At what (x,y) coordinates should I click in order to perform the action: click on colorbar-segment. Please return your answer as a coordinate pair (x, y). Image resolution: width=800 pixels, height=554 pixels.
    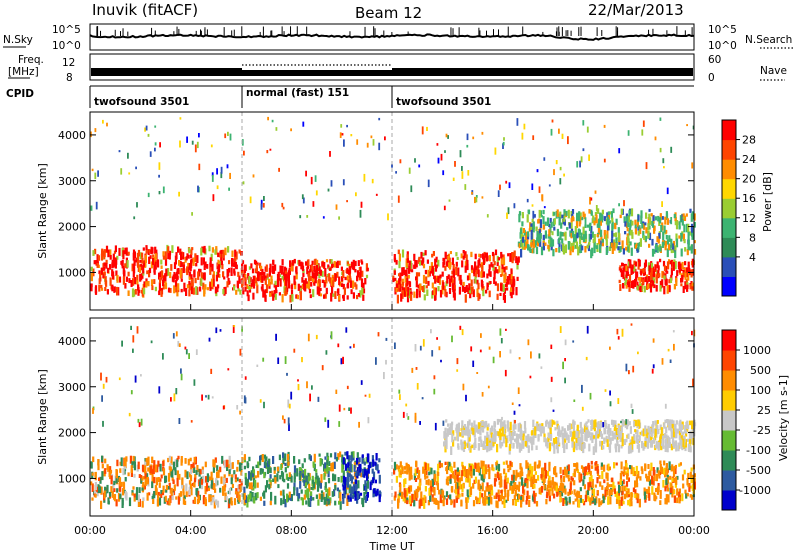
    Looking at the image, I should click on (729, 130).